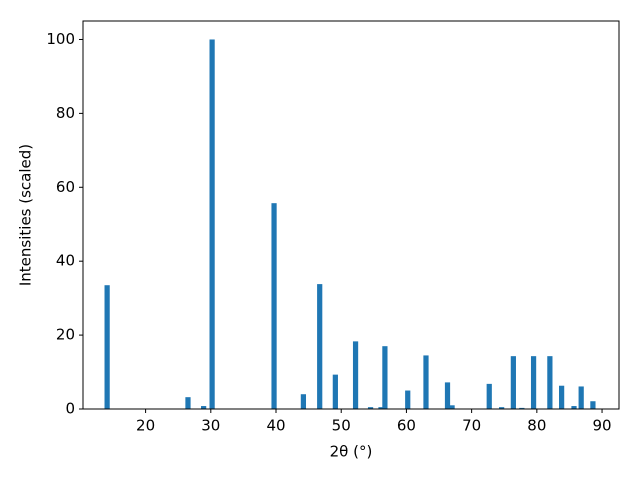 The image size is (640, 480). I want to click on y-tick-label: 80, so click(65, 113).